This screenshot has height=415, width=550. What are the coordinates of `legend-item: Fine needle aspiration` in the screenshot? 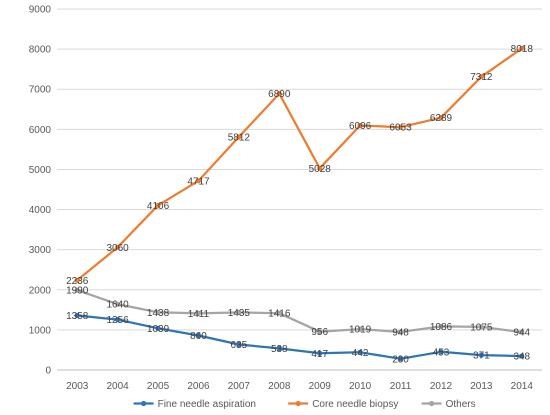 It's located at (194, 404).